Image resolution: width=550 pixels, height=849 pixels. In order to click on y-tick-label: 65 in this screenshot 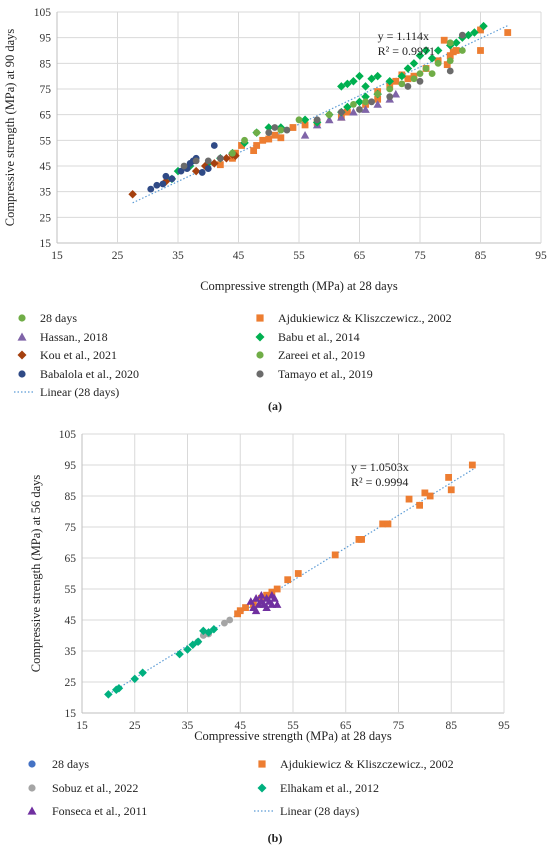, I will do `click(71, 559)`.